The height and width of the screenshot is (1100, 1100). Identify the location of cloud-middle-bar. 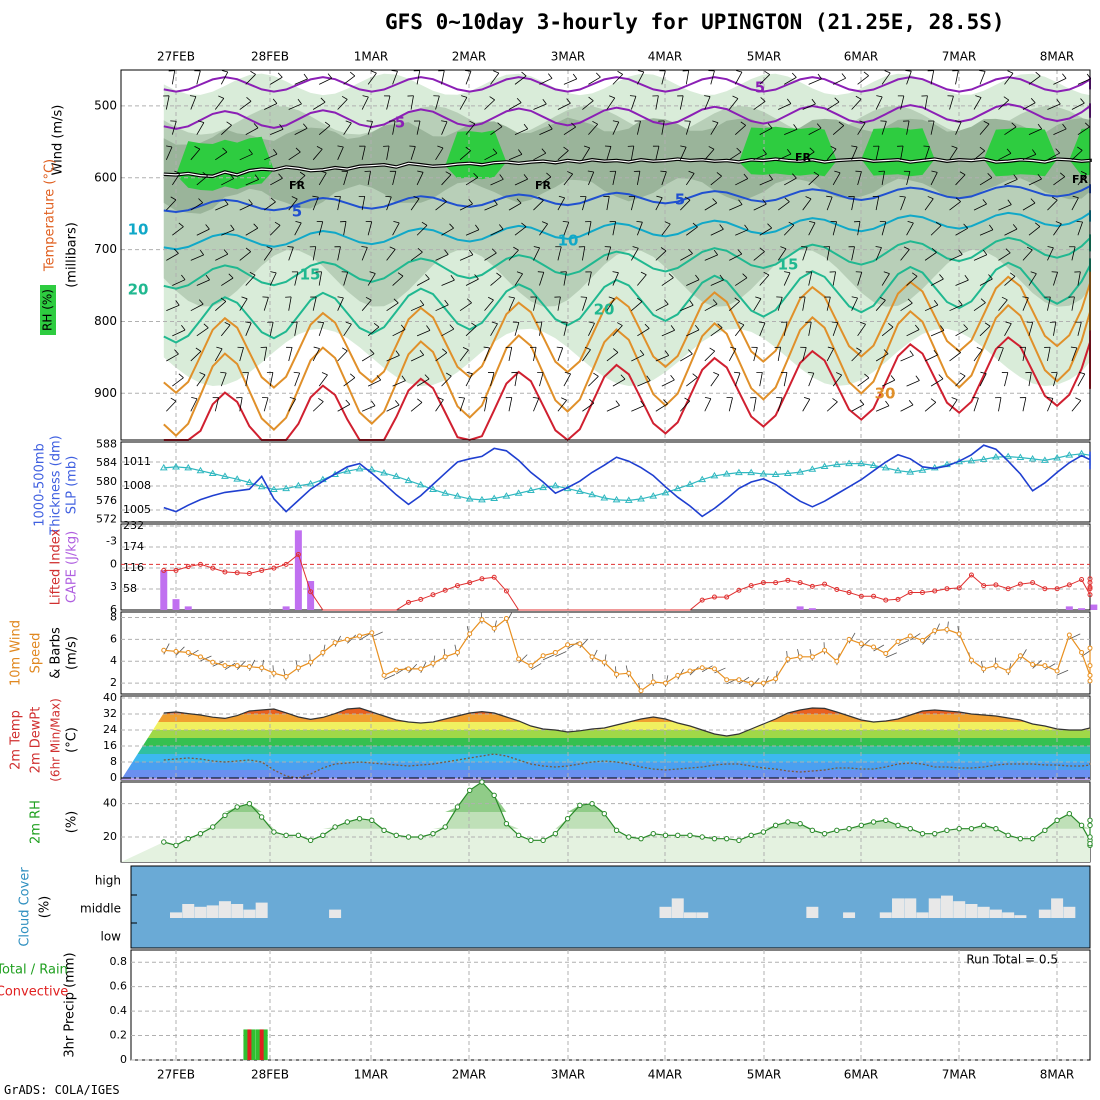
(934, 908).